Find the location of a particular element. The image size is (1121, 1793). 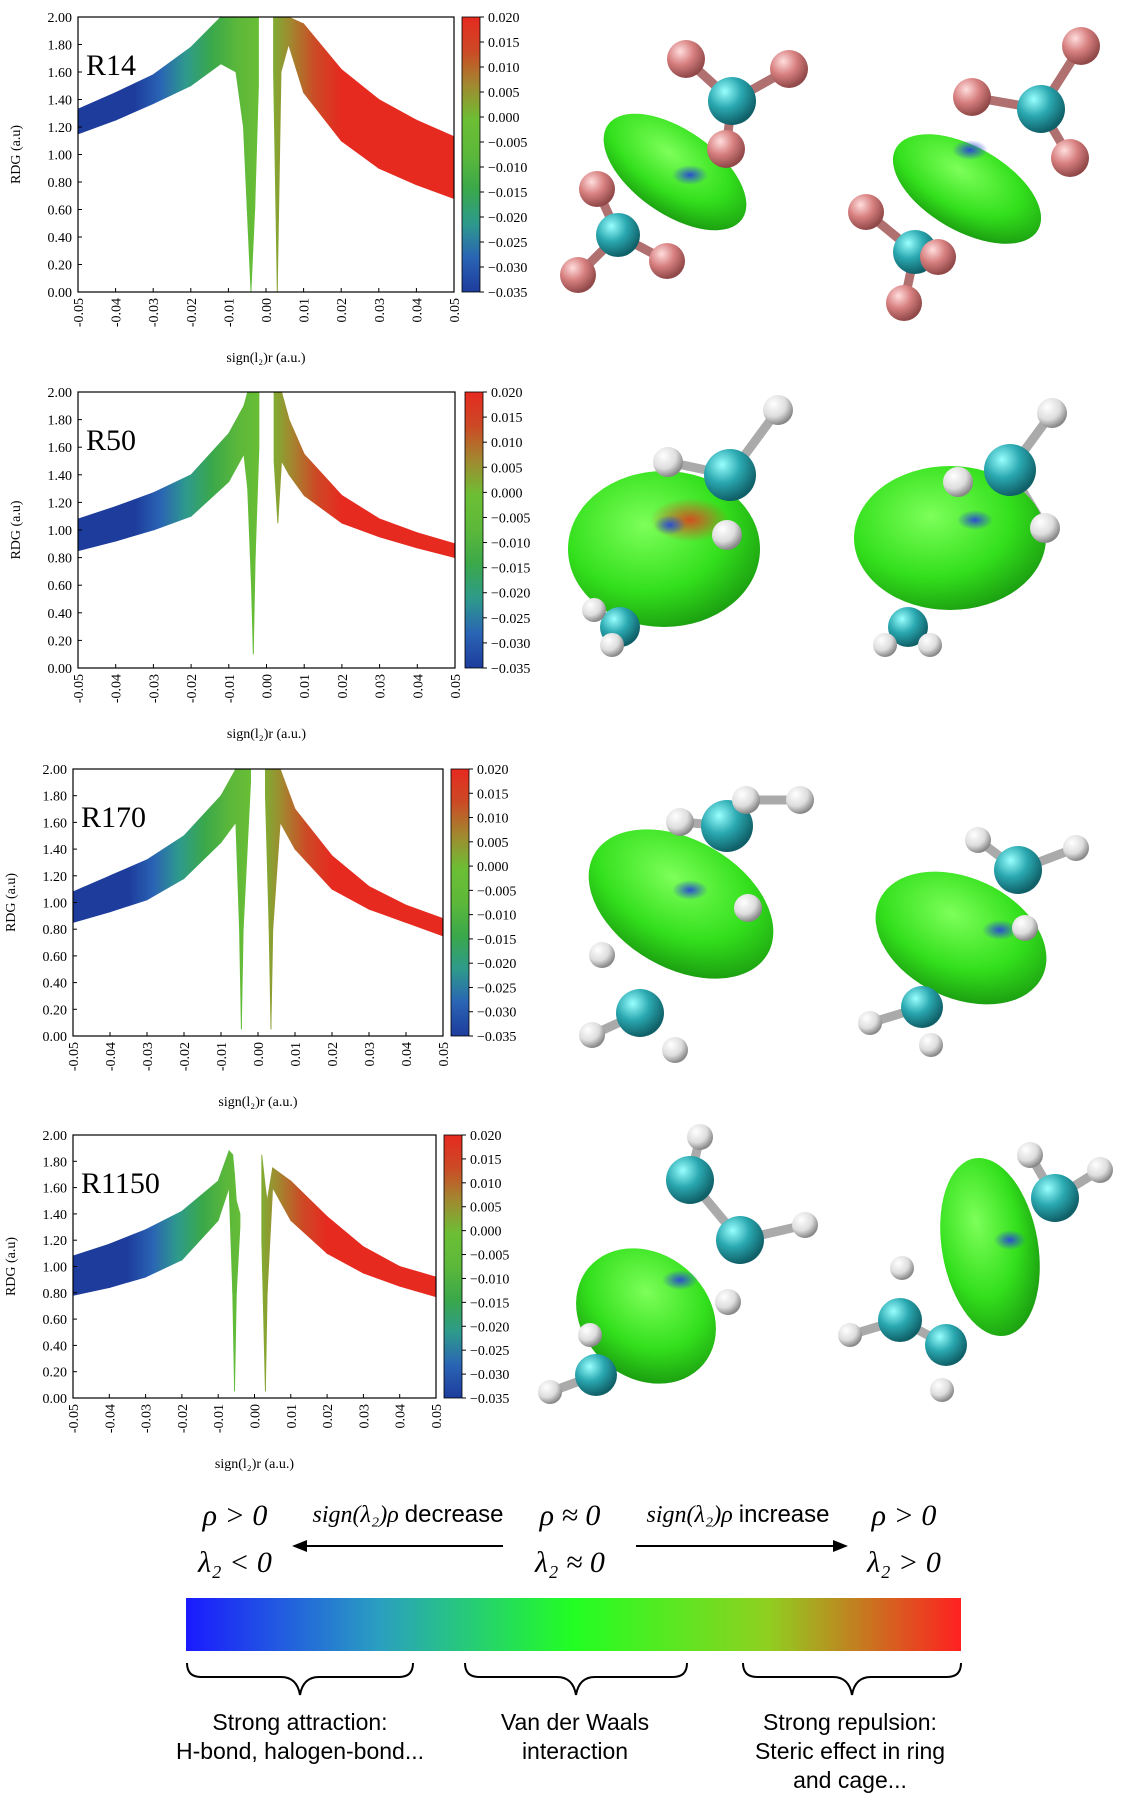

decrease-expr: sign(λ₂)ρ is located at coordinates (356, 1515).